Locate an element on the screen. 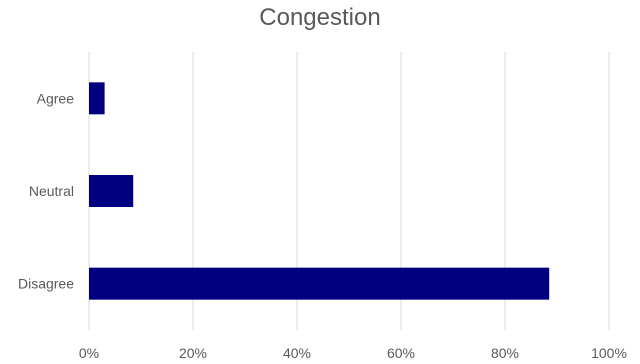 The width and height of the screenshot is (640, 364). bar-agree is located at coordinates (97, 98).